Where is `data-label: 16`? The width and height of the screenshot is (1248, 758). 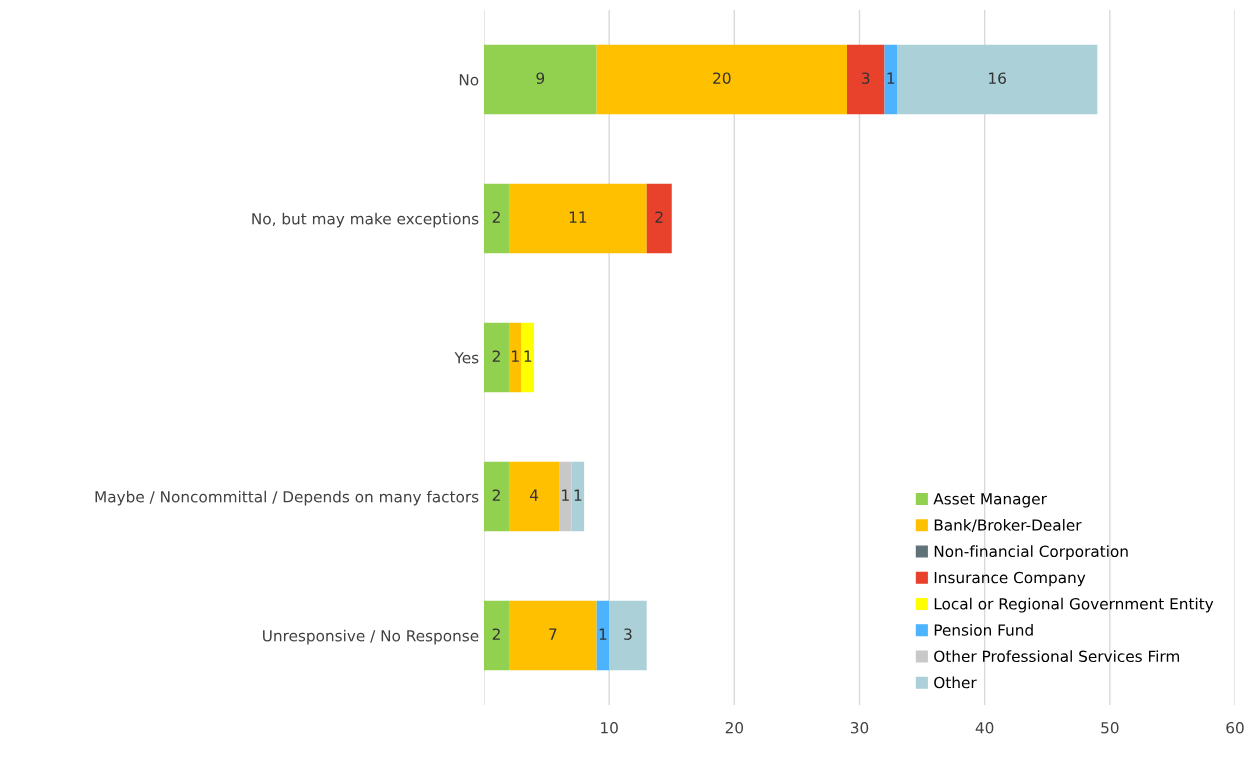
data-label: 16 is located at coordinates (997, 78).